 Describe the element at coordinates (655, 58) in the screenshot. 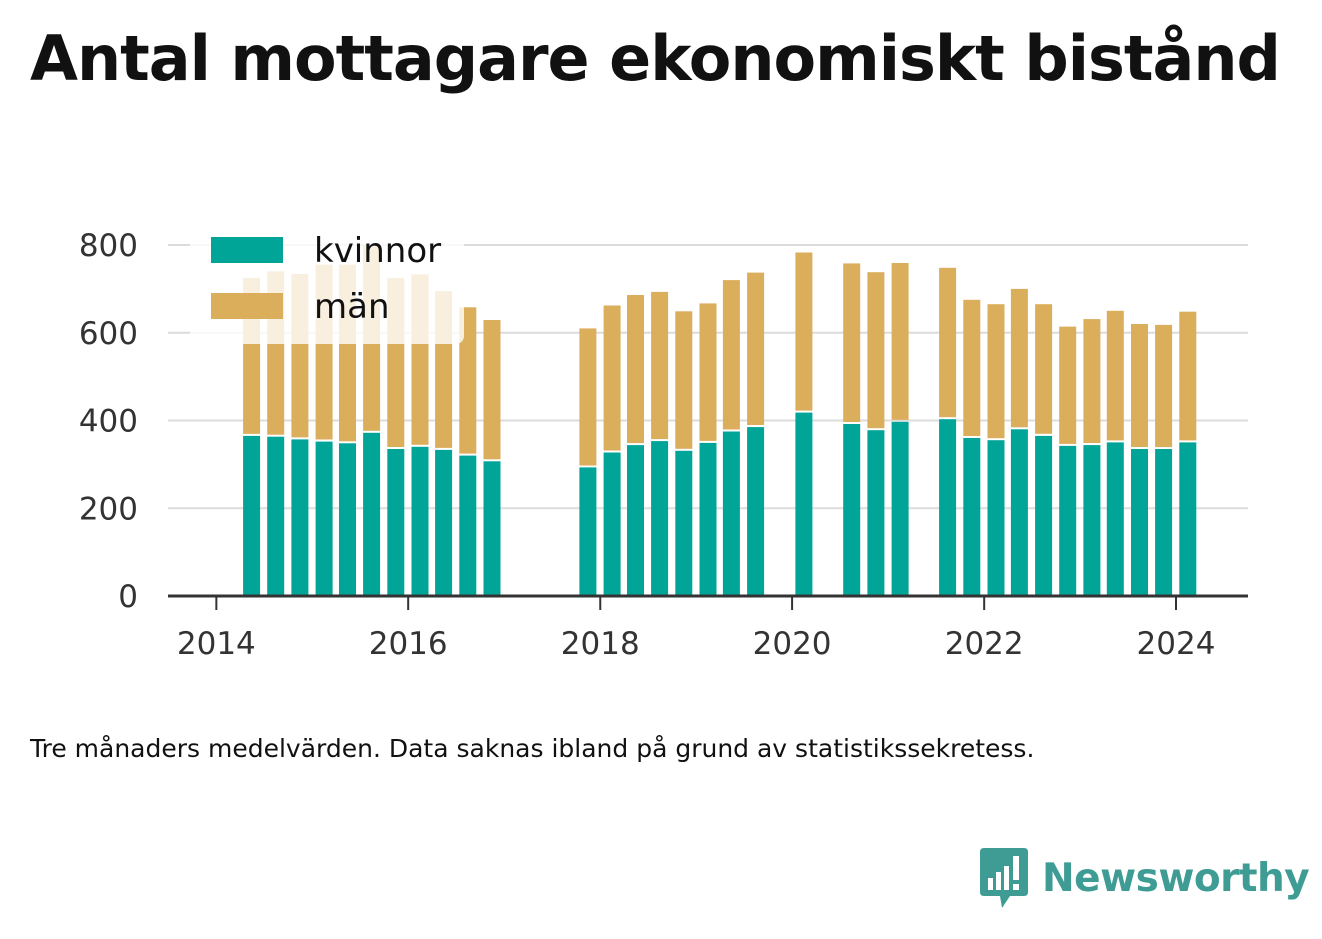

I see `page-title: Antal mottagare ekonomiskt bistånd` at that location.